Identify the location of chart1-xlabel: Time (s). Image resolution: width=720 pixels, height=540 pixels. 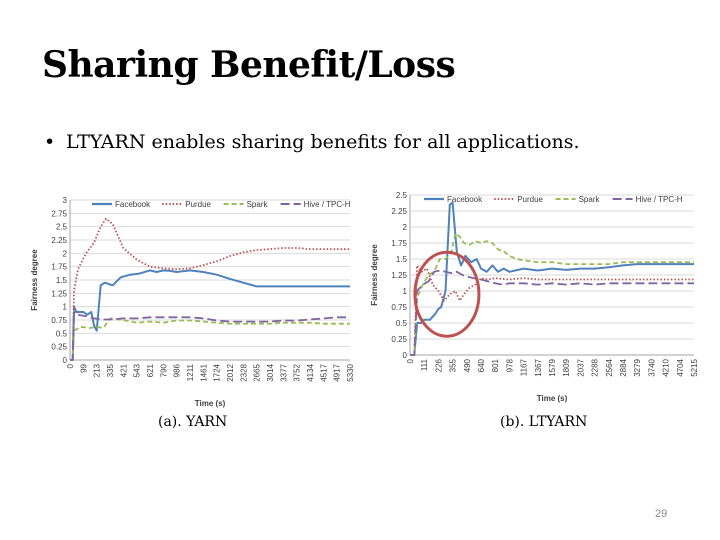
(210, 403).